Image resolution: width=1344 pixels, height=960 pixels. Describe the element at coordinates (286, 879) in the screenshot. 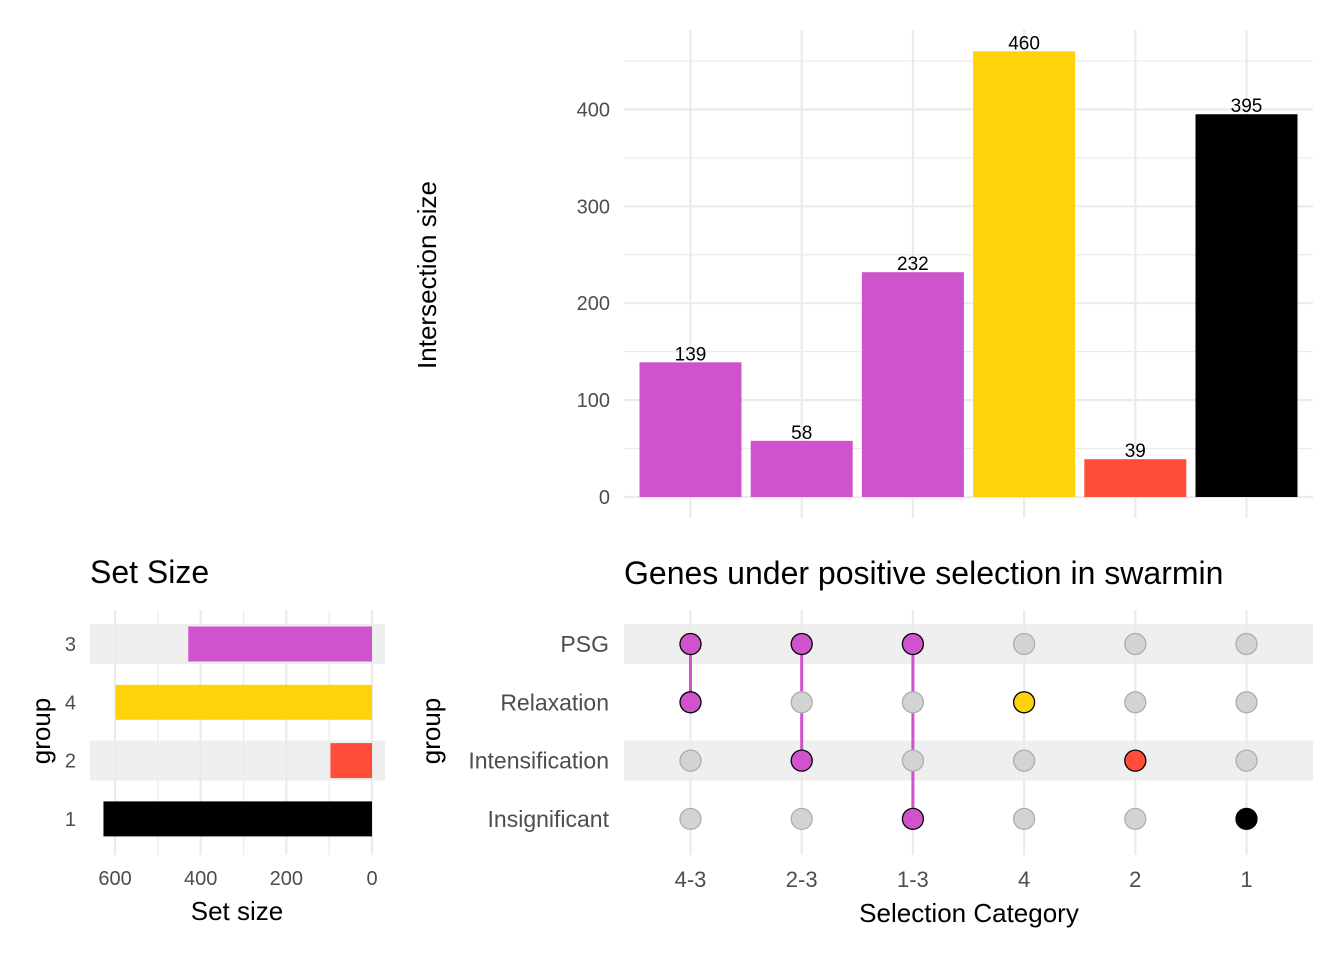

I see `set-x-tick-label: 200` at that location.